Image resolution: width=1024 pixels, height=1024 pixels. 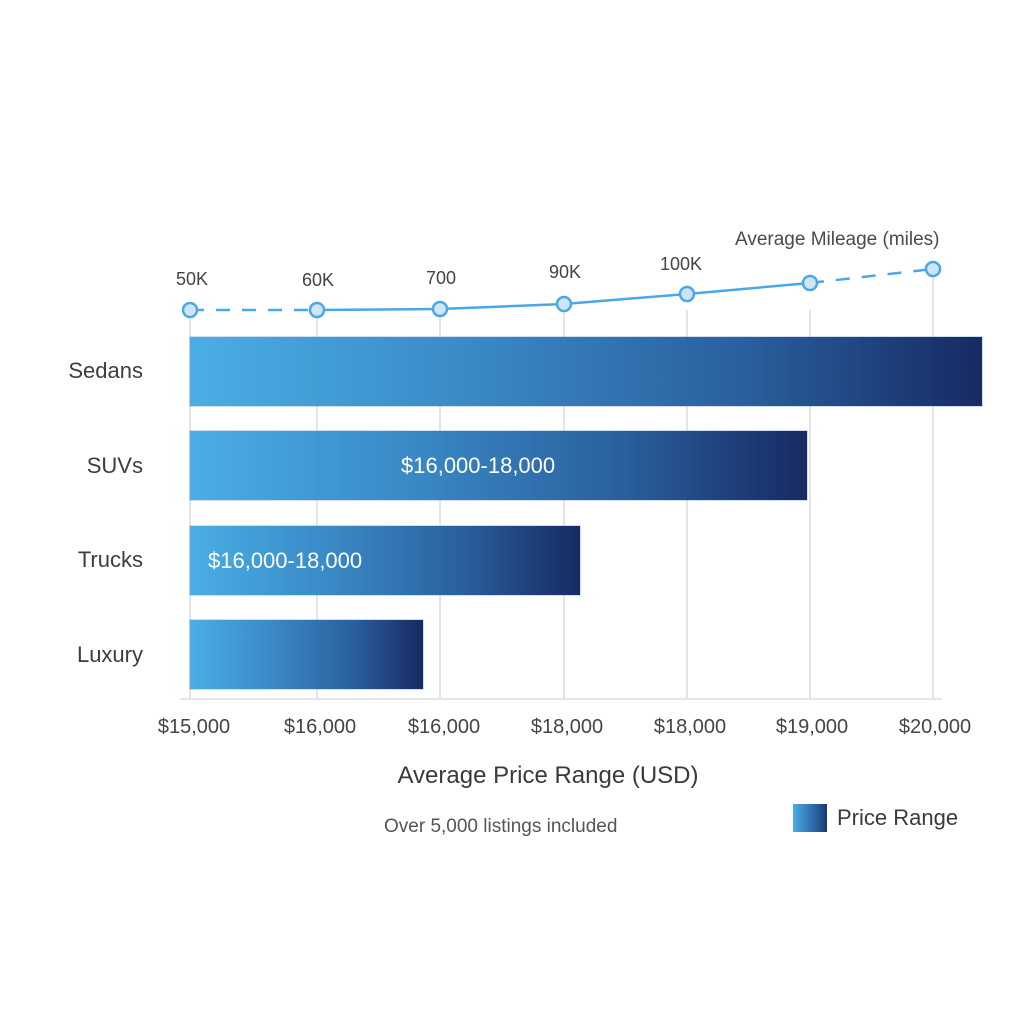 I want to click on mileage-point-label: 100K, so click(x=681, y=264).